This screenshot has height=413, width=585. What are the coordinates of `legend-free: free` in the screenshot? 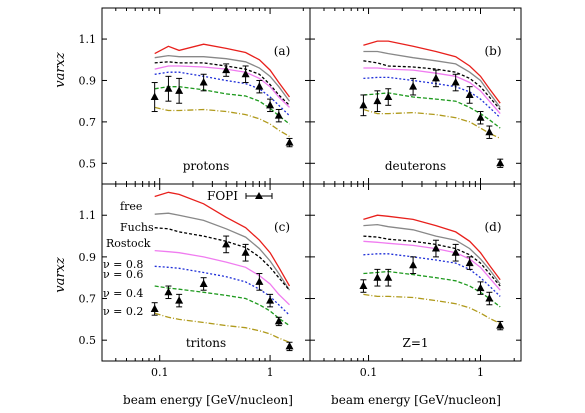 It's located at (131, 206).